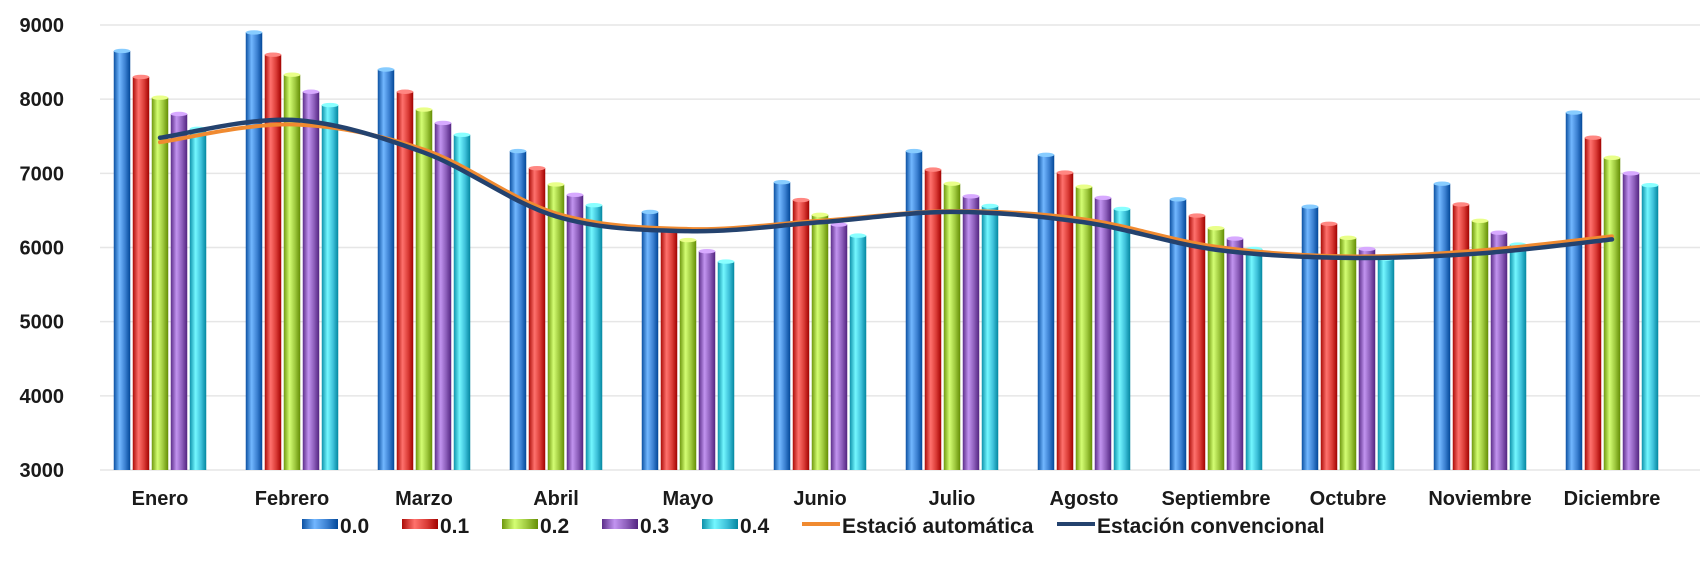  I want to click on y-tick-label: 7000, so click(42, 174).